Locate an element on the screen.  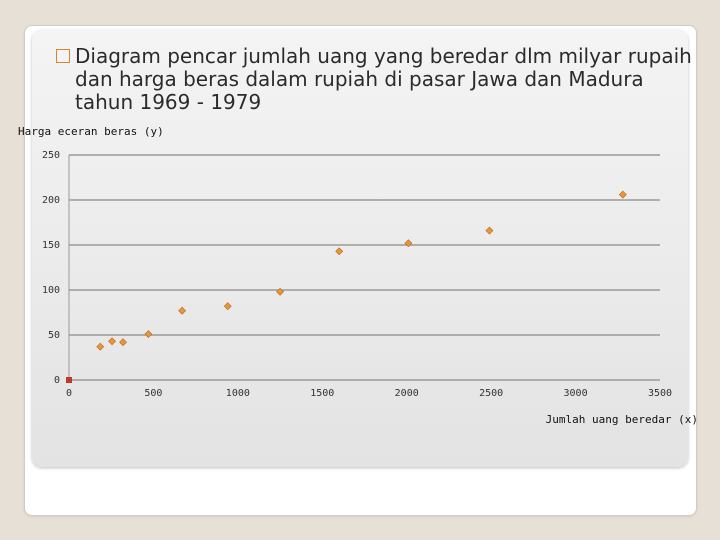
y-tick-label: 100 is located at coordinates (51, 290).